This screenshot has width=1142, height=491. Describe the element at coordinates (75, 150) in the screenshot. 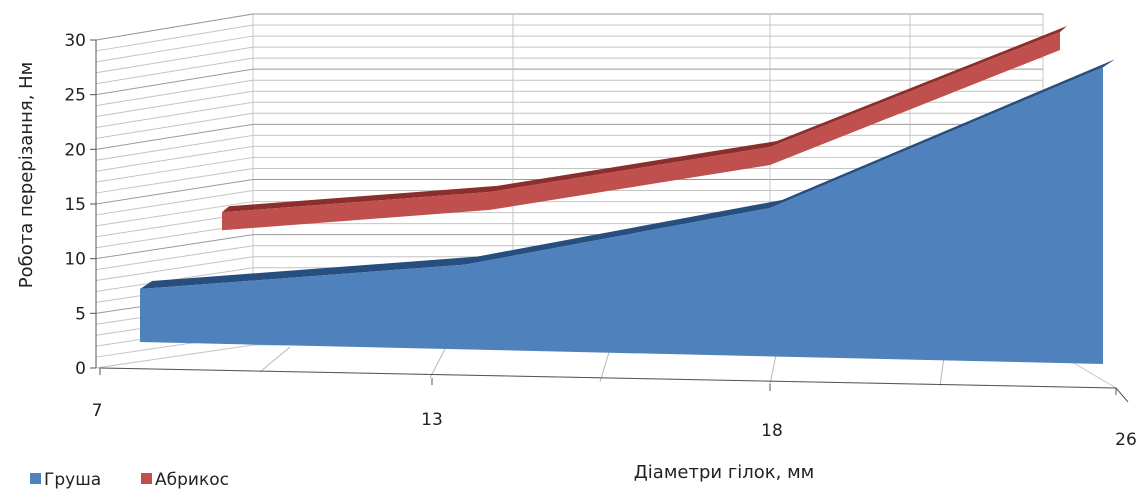

I see `y-tick-label: 20` at that location.